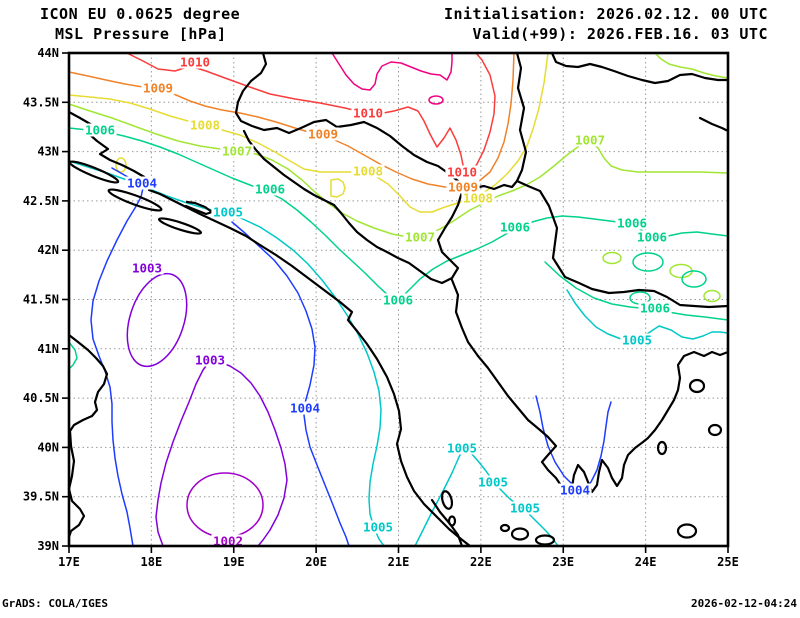 Image resolution: width=800 pixels, height=618 pixels. What do you see at coordinates (41, 201) in the screenshot?
I see `lat-tick-label: 42.5N` at bounding box center [41, 201].